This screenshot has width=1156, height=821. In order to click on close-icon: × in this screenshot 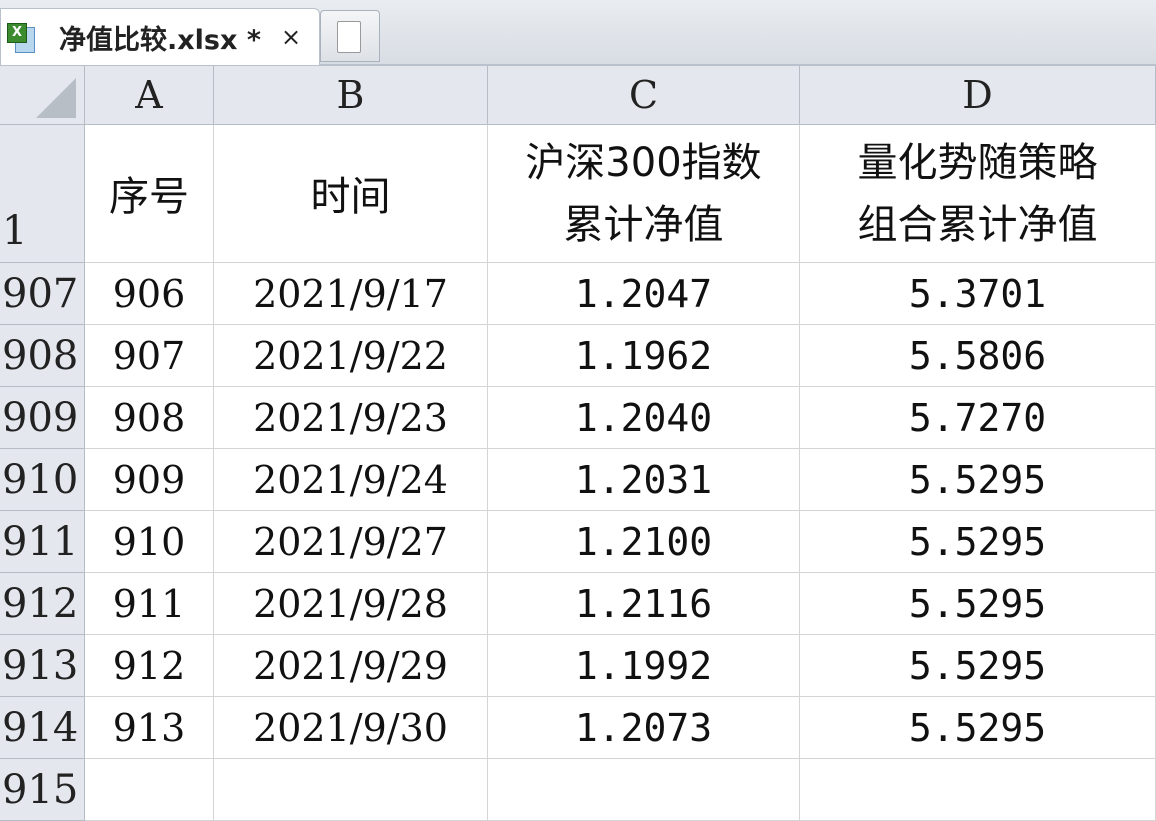, I will do `click(291, 37)`.